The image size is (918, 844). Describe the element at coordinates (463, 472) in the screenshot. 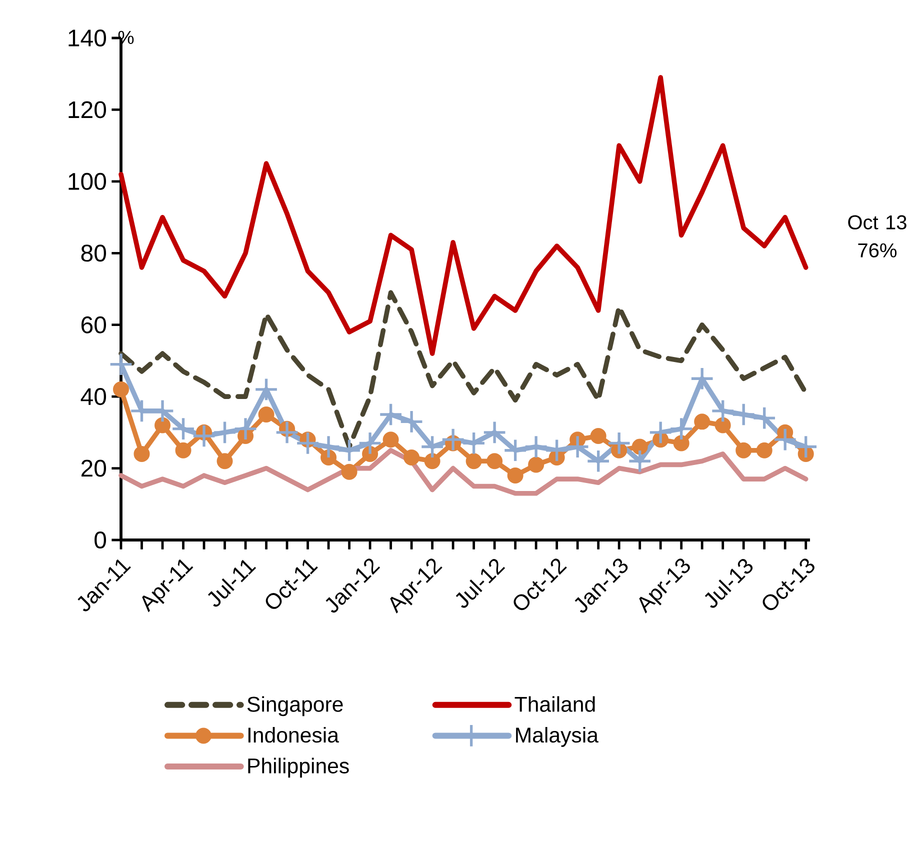

I see `line-series` at that location.